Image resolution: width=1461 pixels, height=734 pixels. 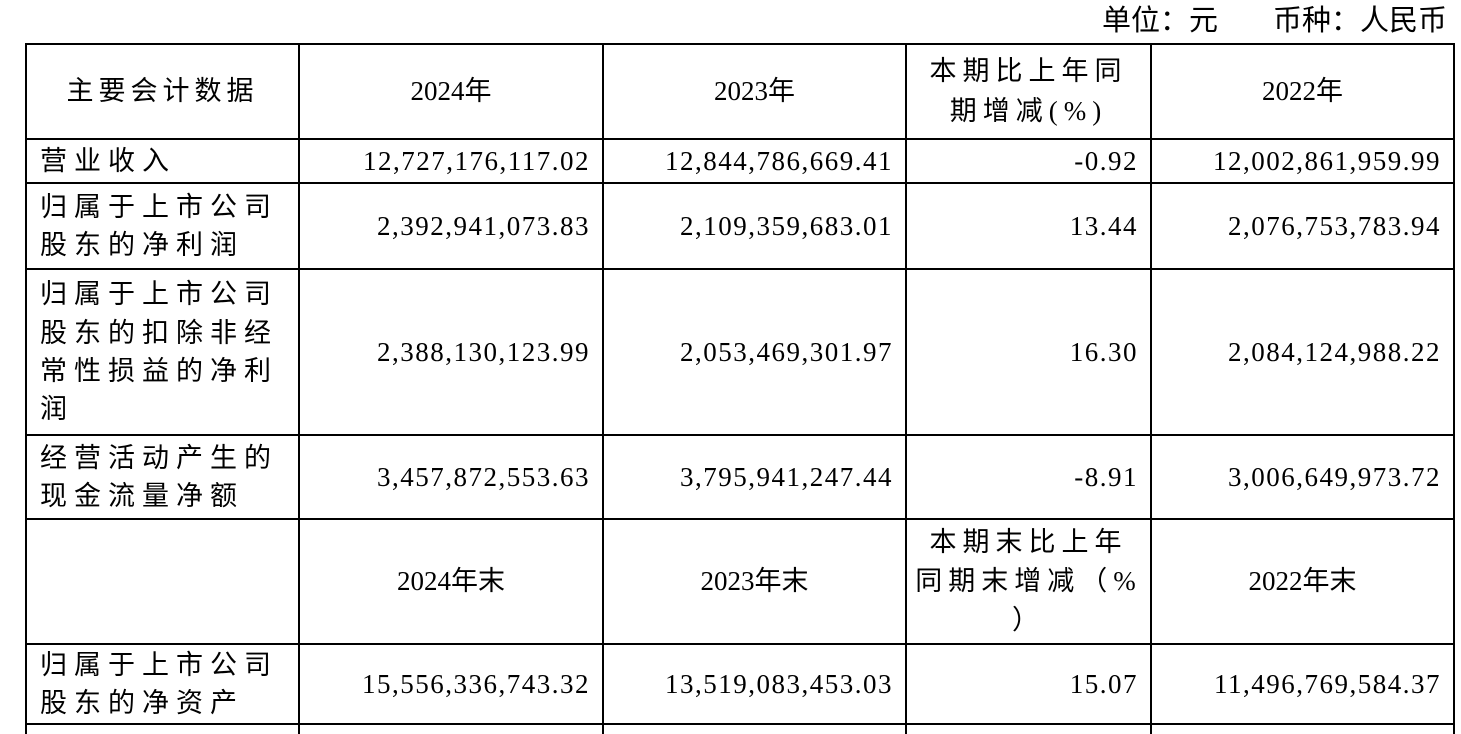 I want to click on value-2024-cell: 2,392,941,073.83, so click(x=451, y=226).